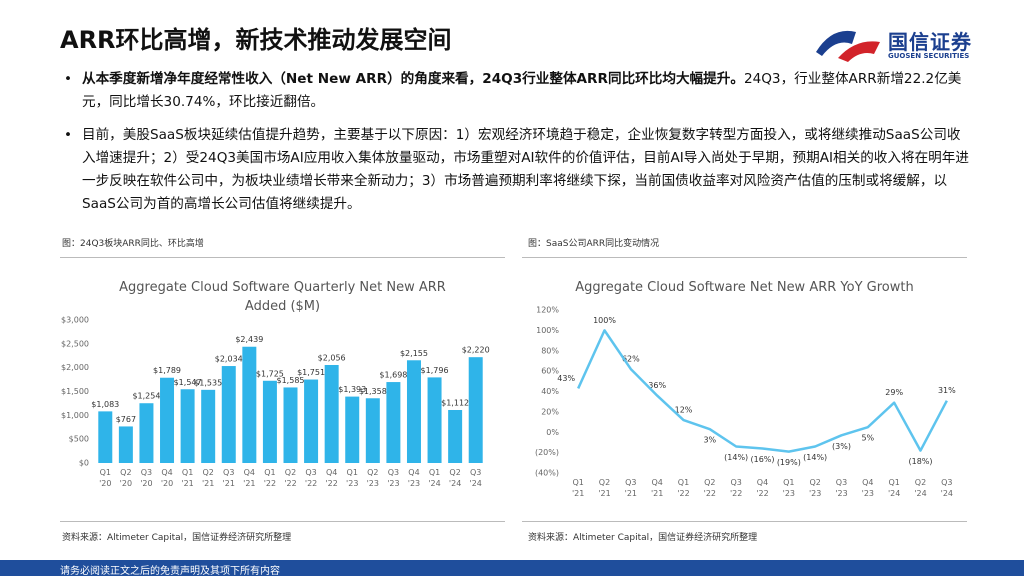 The width and height of the screenshot is (1024, 576). I want to click on x-tick-label: Q2 '22, so click(290, 478).